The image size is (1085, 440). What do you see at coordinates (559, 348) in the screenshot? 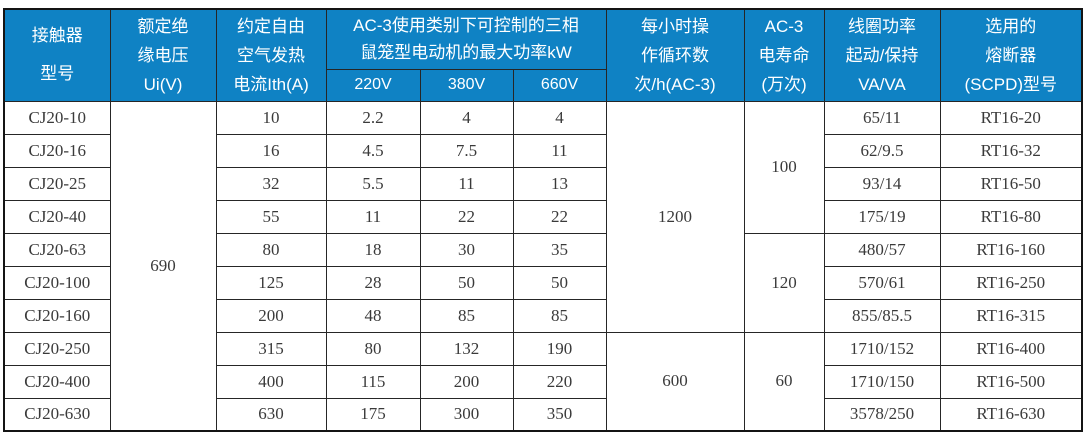
I see `cell-p660: 190` at bounding box center [559, 348].